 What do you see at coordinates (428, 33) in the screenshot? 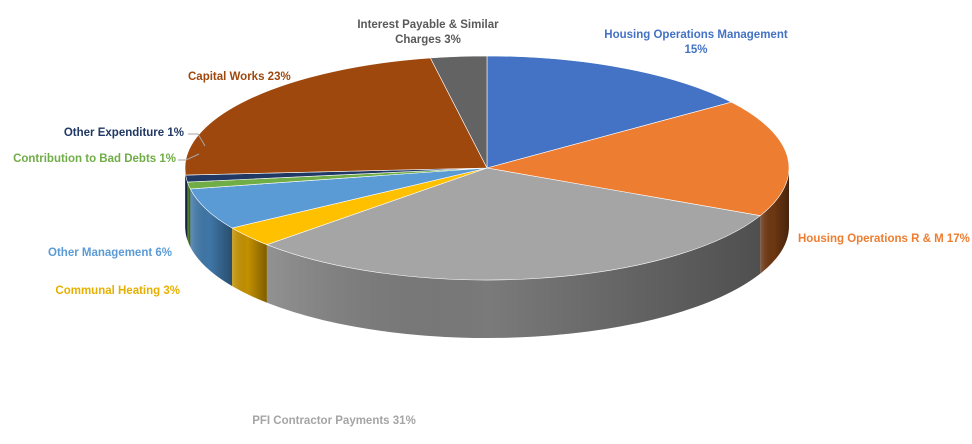
I see `label-interest-payable: Interest Payable & Similar Charges 3%` at bounding box center [428, 33].